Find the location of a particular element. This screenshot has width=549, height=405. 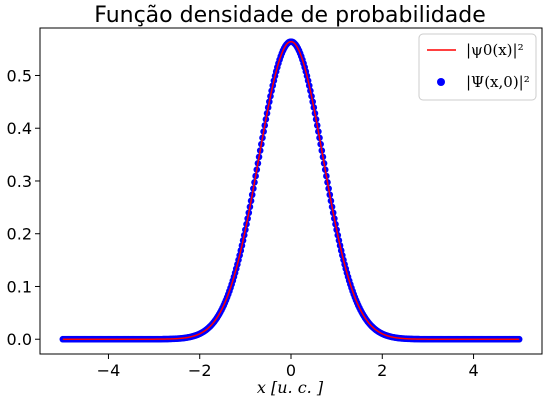

x-tick-label: −4 is located at coordinates (109, 370).